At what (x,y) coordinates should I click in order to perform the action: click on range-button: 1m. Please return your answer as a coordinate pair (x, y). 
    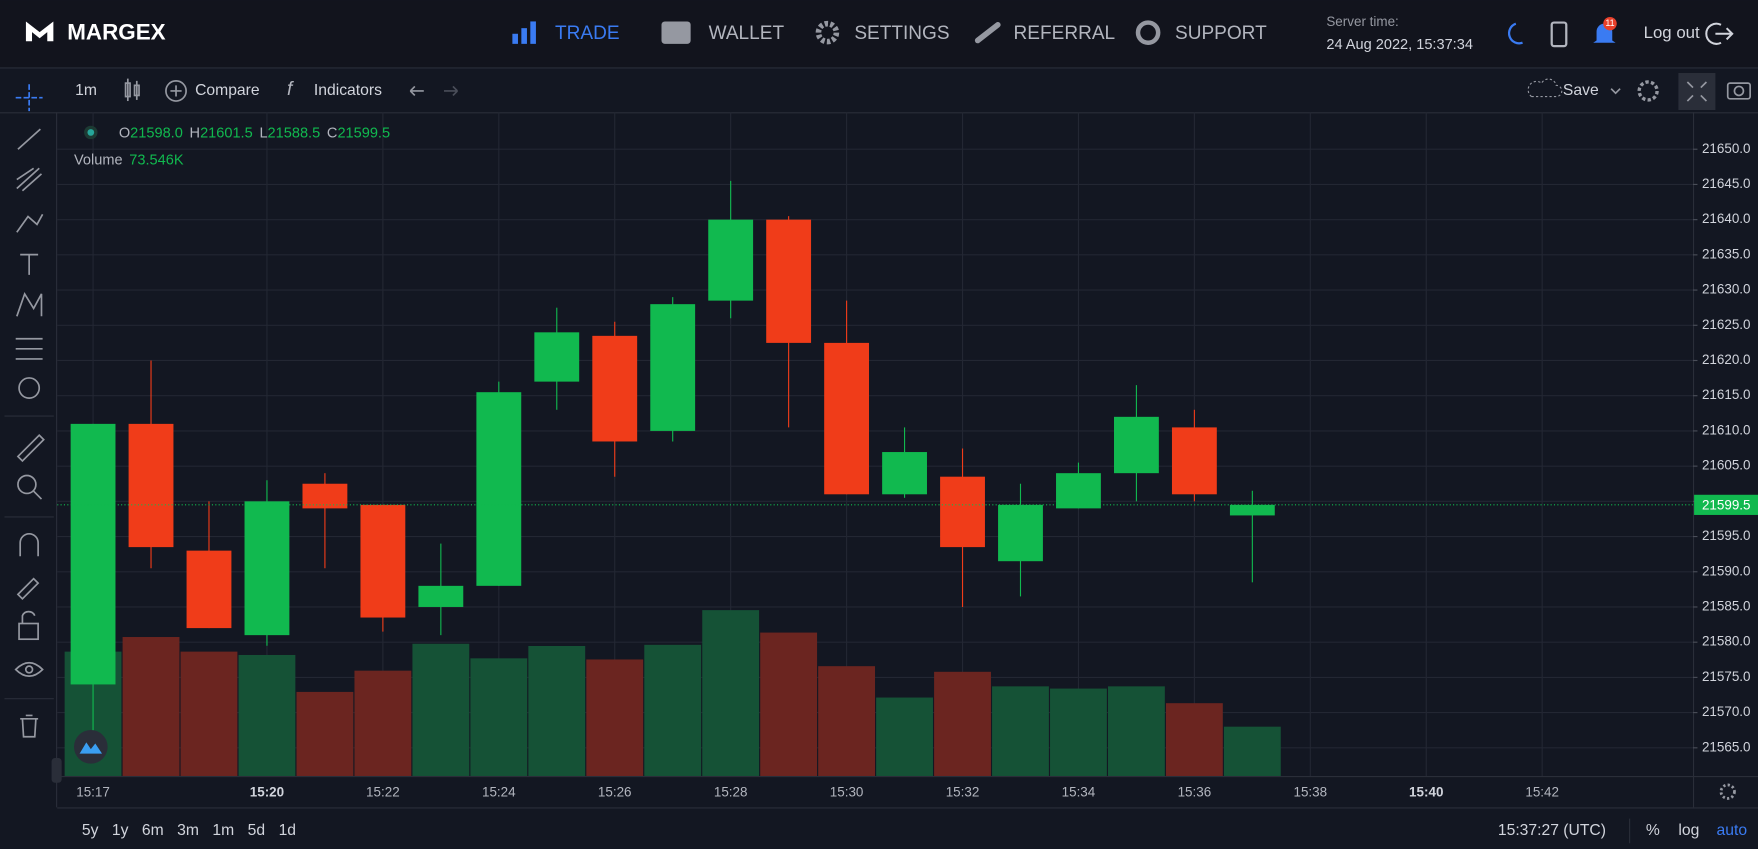
    Looking at the image, I should click on (223, 830).